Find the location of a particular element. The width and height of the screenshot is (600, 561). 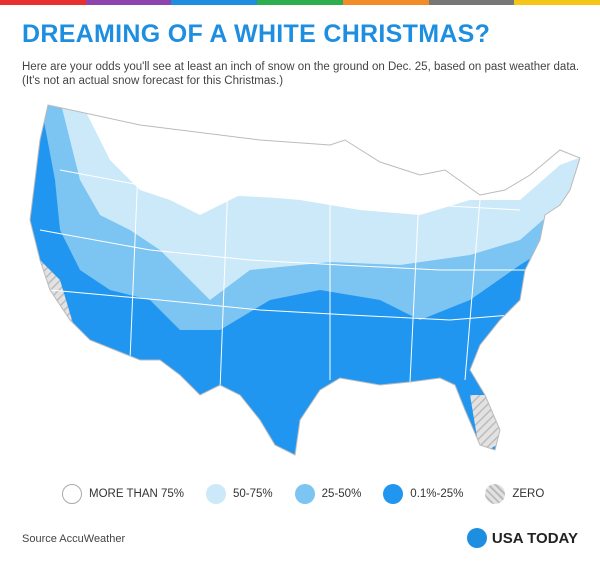

brand-dot is located at coordinates (476, 538).